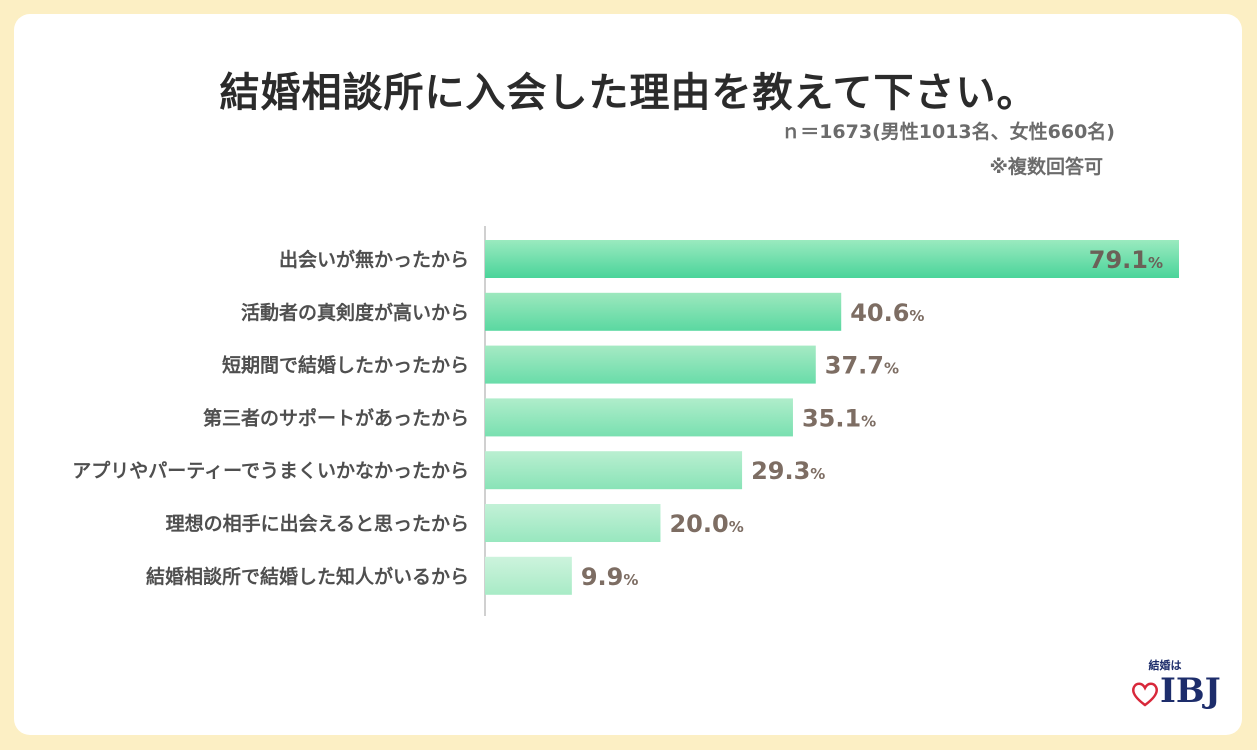 Image resolution: width=1257 pixels, height=750 pixels. Describe the element at coordinates (1126, 260) in the screenshot. I see `value-label-1: 79.1%` at that location.